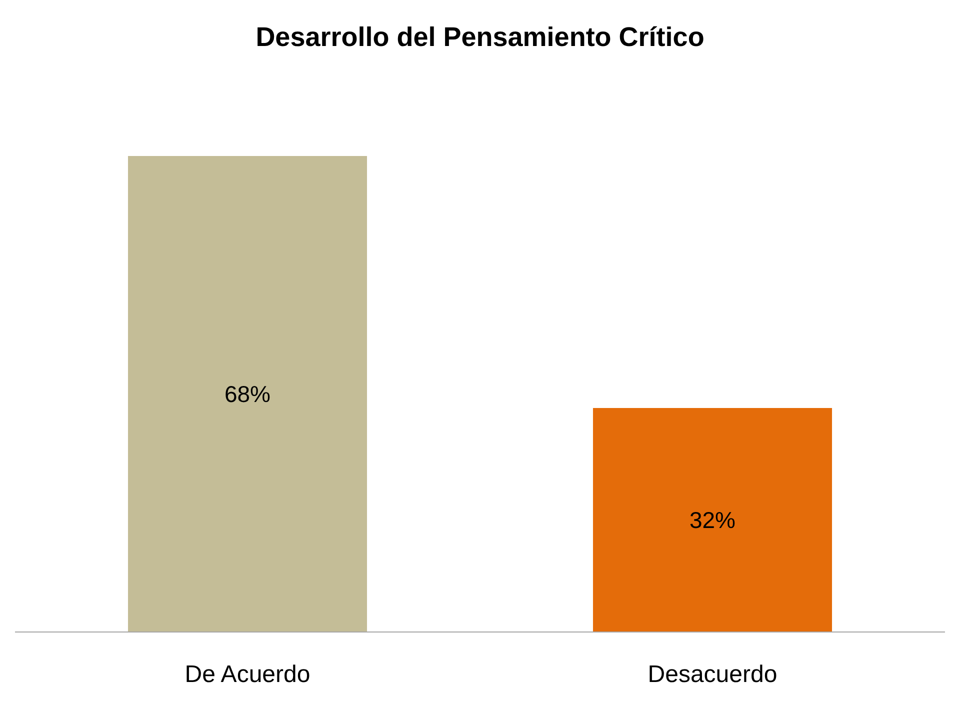 The width and height of the screenshot is (960, 720). Describe the element at coordinates (247, 674) in the screenshot. I see `x-tick-label: De Acuerdo` at that location.